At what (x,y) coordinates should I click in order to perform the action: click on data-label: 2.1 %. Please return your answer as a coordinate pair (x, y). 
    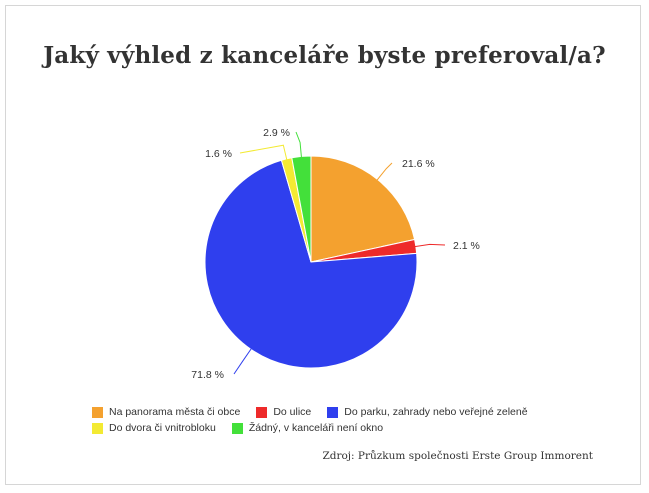
    Looking at the image, I should click on (466, 246).